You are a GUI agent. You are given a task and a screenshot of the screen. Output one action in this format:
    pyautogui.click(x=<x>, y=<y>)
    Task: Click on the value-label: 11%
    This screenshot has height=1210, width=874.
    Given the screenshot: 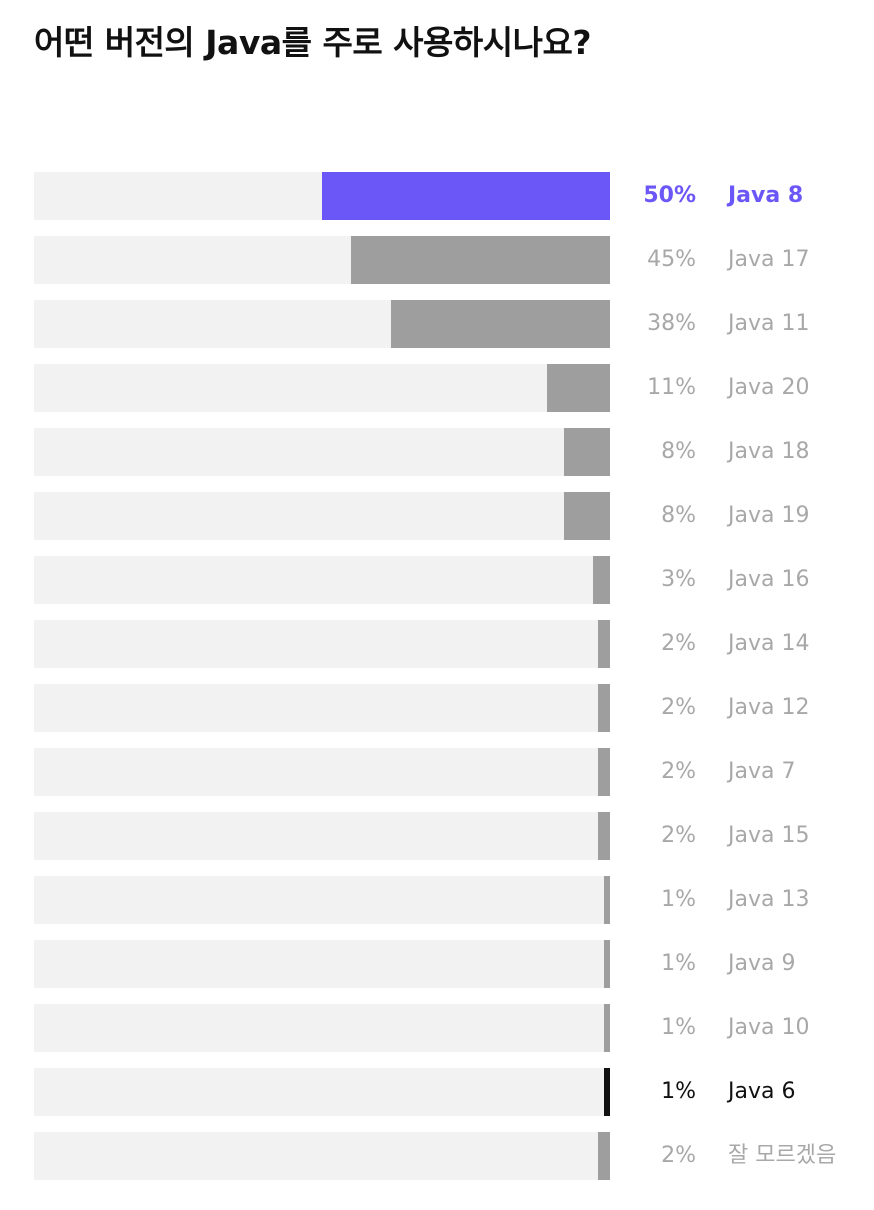 What is the action you would take?
    pyautogui.click(x=671, y=387)
    